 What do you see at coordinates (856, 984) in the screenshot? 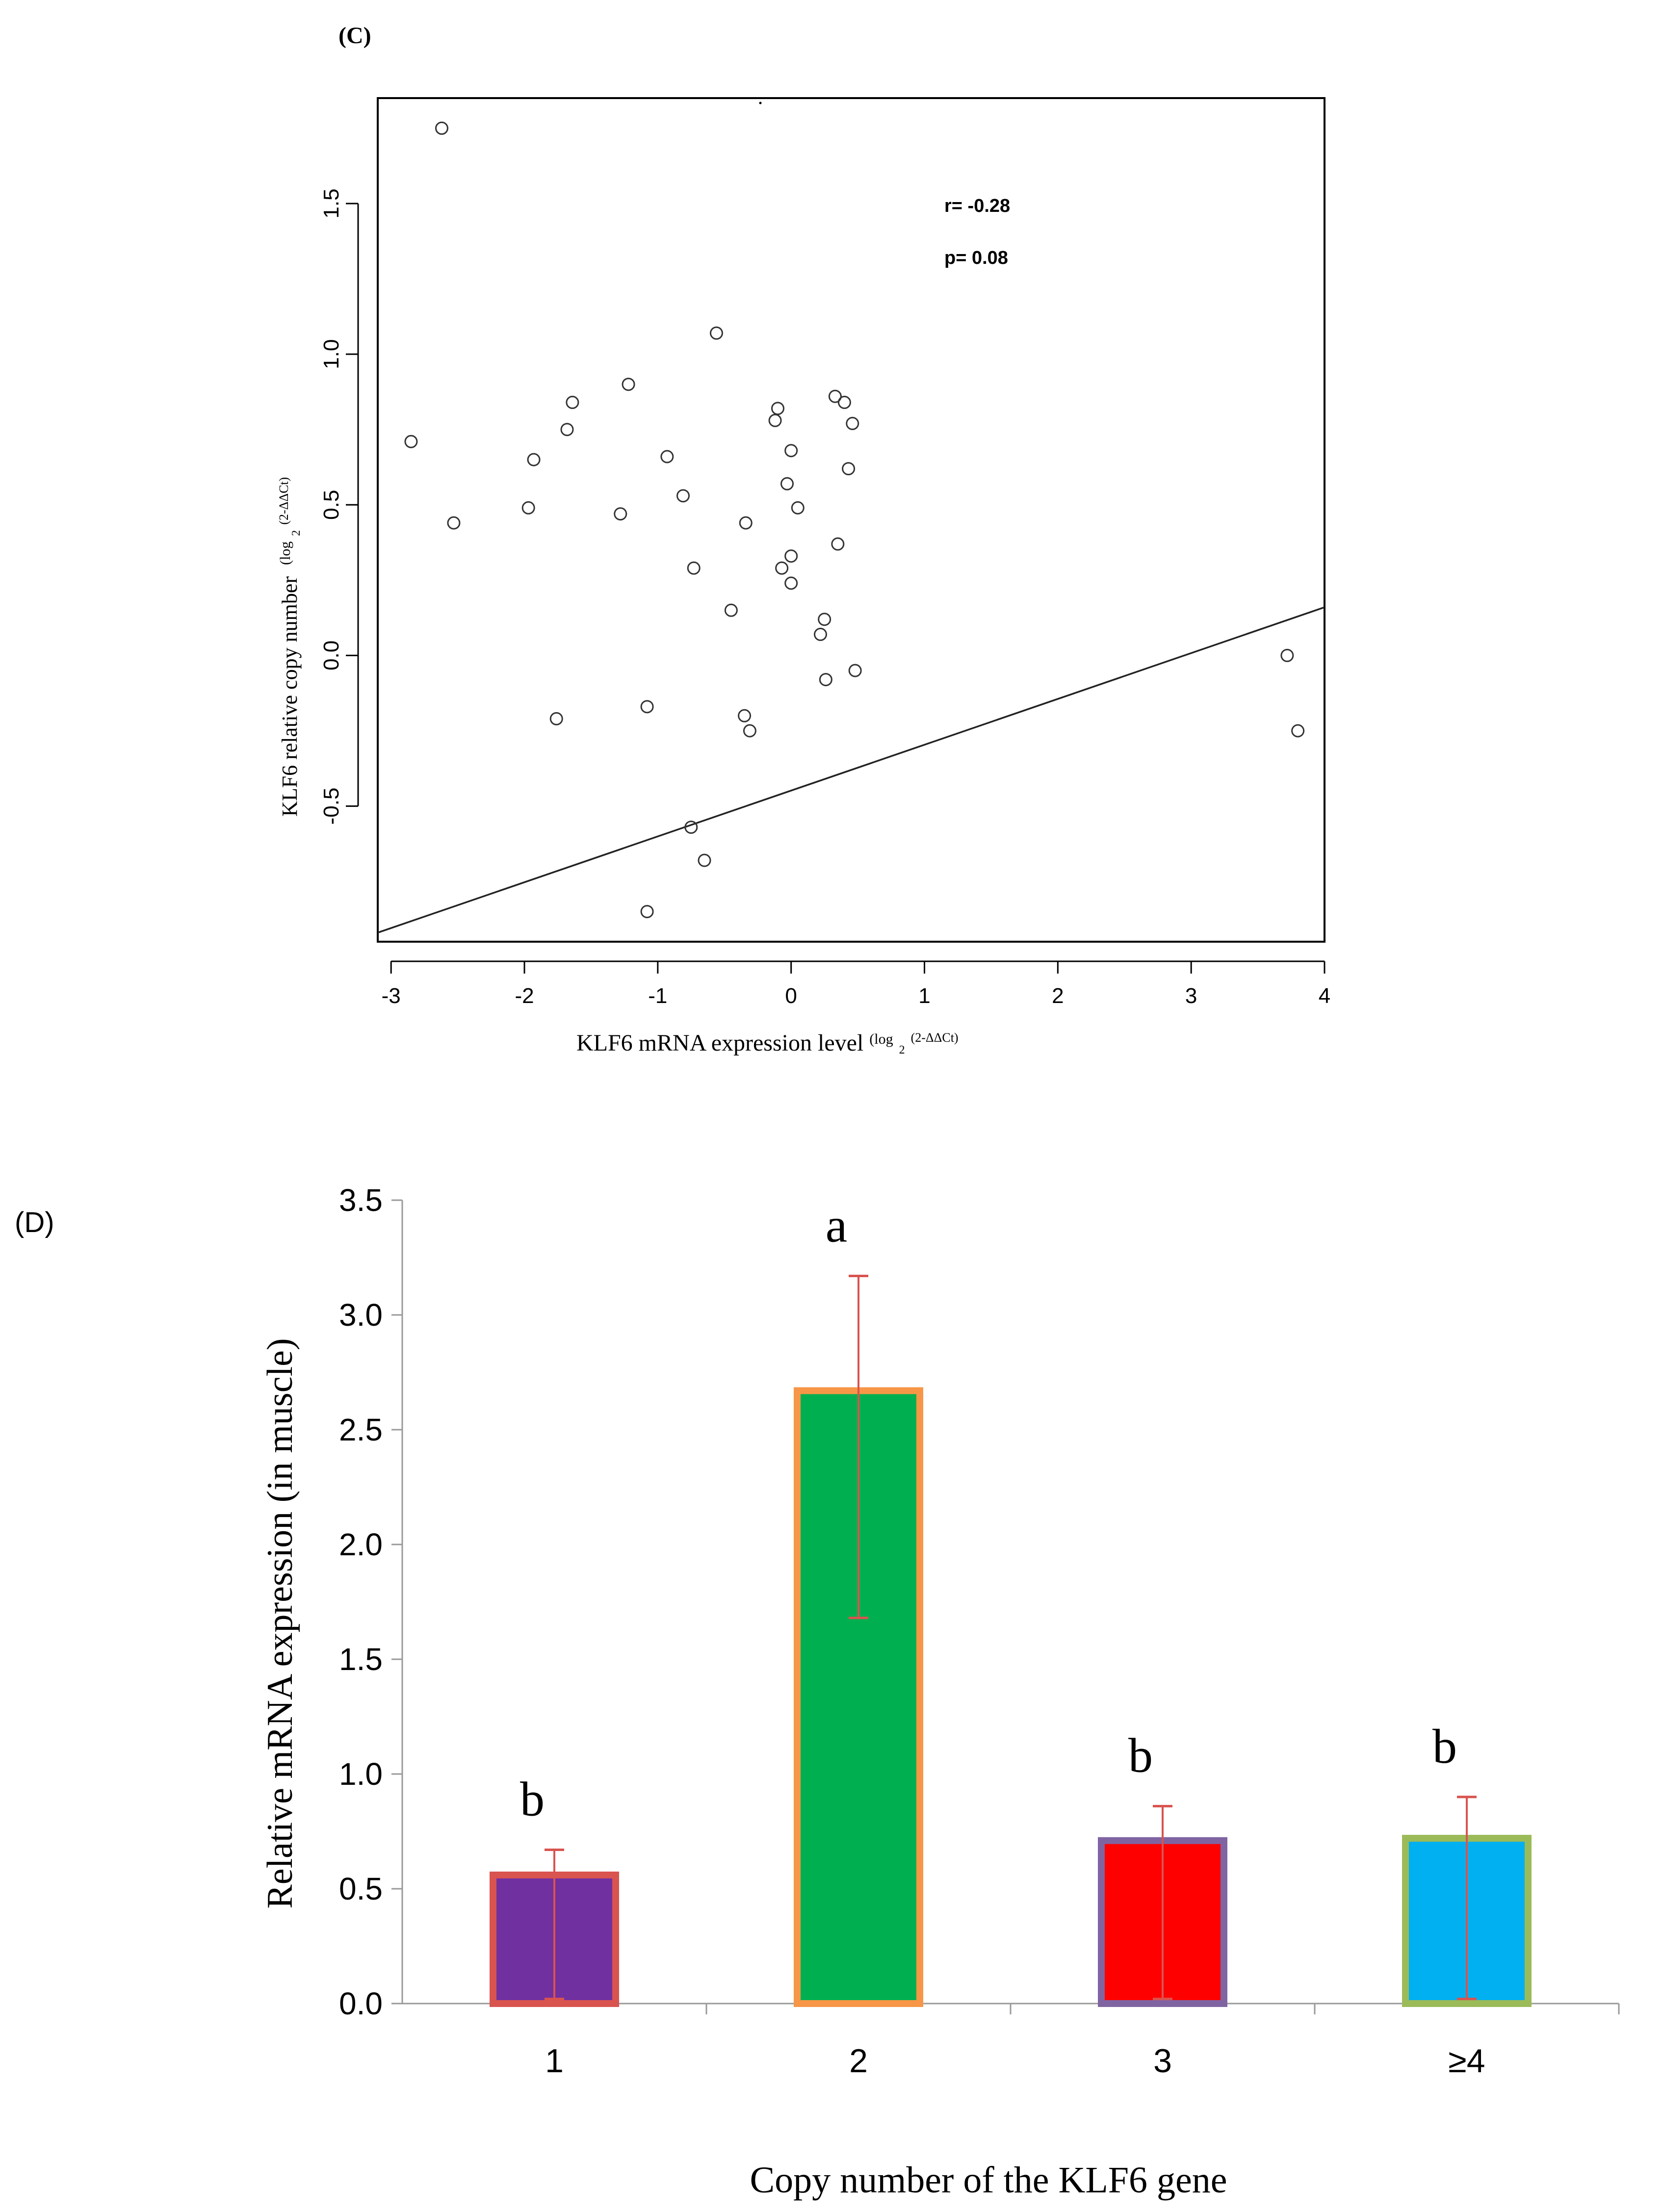
I see `scatter-x-axis: -3 -2 -1 0 1 2 3 4` at bounding box center [856, 984].